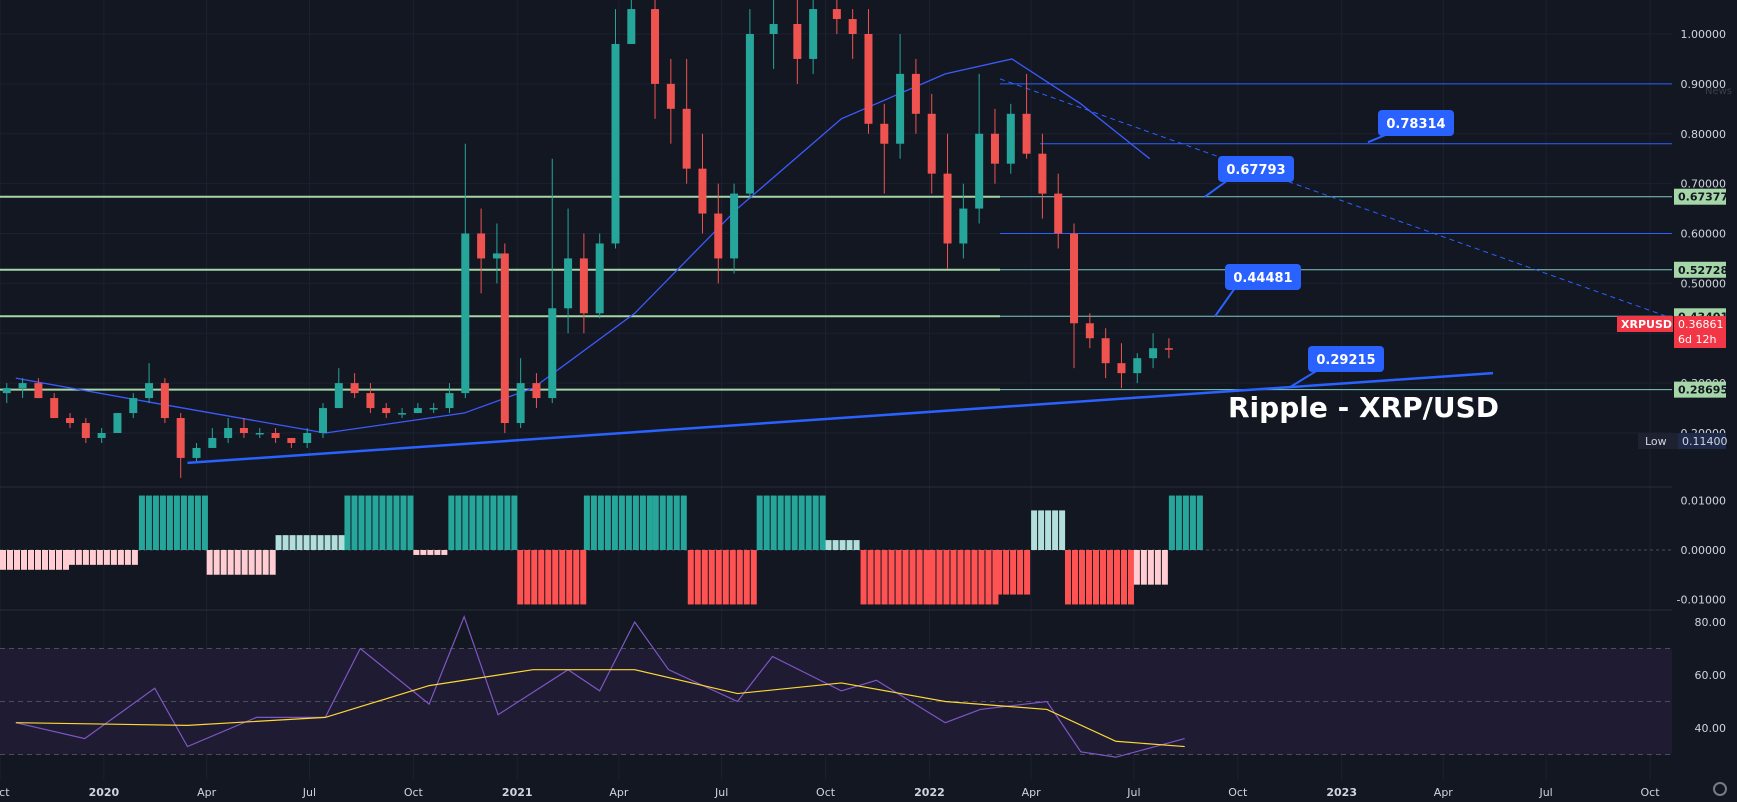 The height and width of the screenshot is (802, 1737). I want to click on callout-label: 0.78314, so click(1415, 124).